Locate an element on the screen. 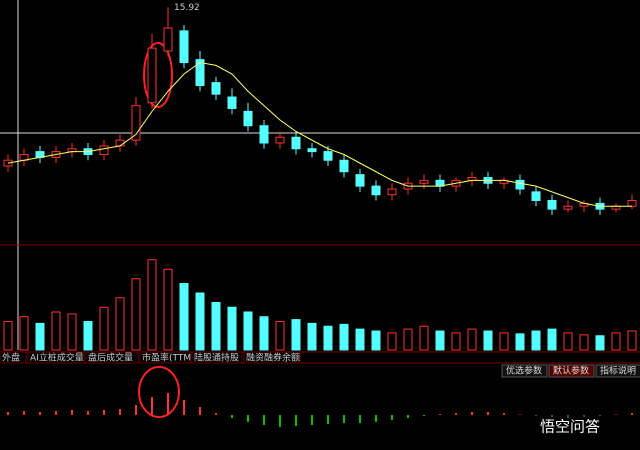 The image size is (640, 450). tab-bar: 外盘 AI立桩成交量 盘后成交量 市盈率(TTM) 陆股通持股 融资融券余额 is located at coordinates (150, 357).